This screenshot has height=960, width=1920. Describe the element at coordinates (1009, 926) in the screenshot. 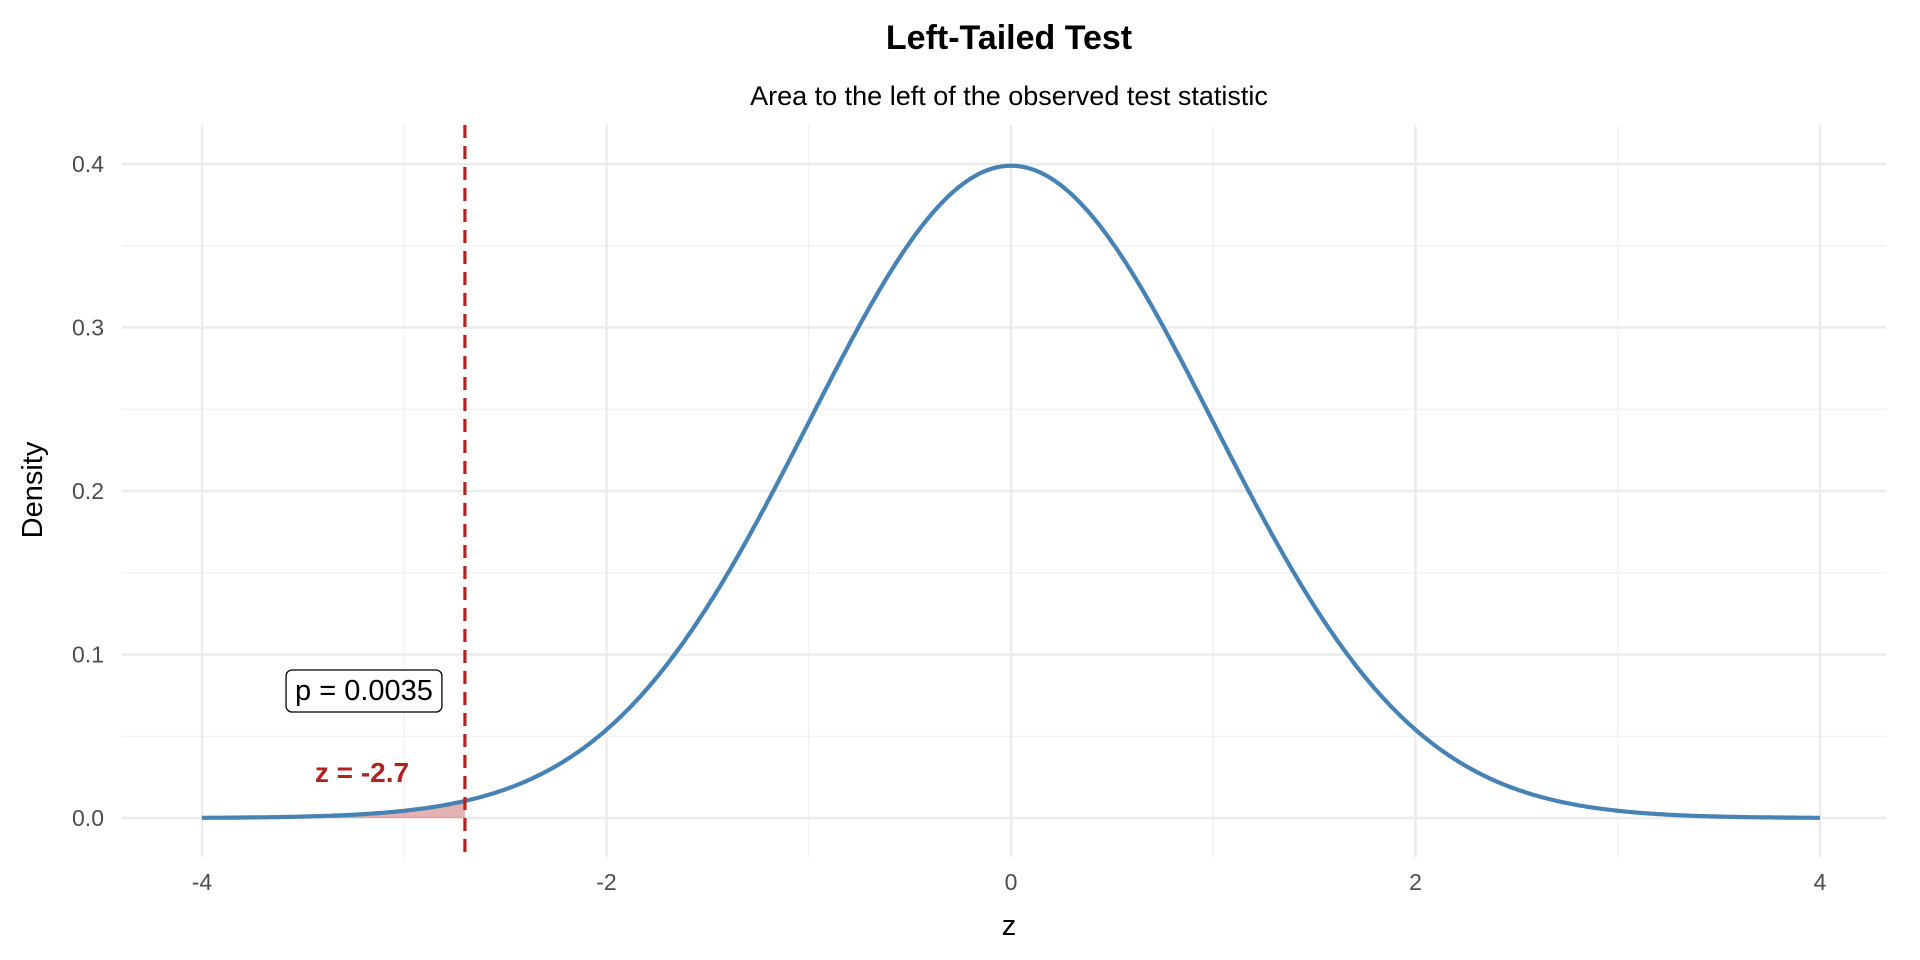

I see `x-axis-label: z` at that location.